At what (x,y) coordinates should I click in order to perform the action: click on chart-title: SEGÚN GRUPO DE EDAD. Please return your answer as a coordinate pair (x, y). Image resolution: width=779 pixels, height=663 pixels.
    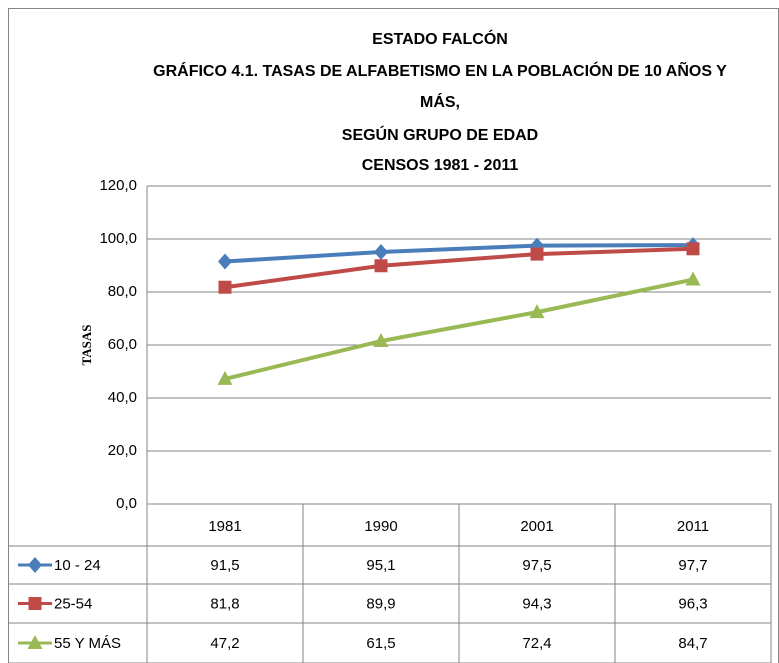
    Looking at the image, I should click on (440, 134).